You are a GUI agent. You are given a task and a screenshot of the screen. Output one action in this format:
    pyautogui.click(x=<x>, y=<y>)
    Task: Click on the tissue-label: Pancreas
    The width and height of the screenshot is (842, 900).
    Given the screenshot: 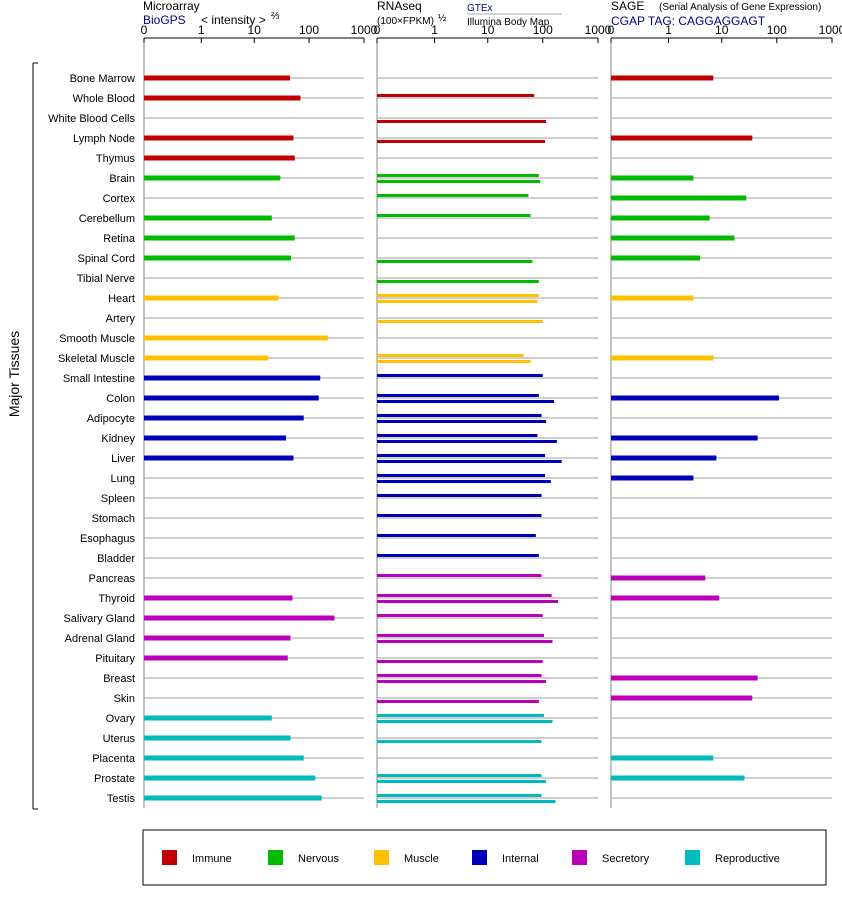 What is the action you would take?
    pyautogui.click(x=112, y=579)
    